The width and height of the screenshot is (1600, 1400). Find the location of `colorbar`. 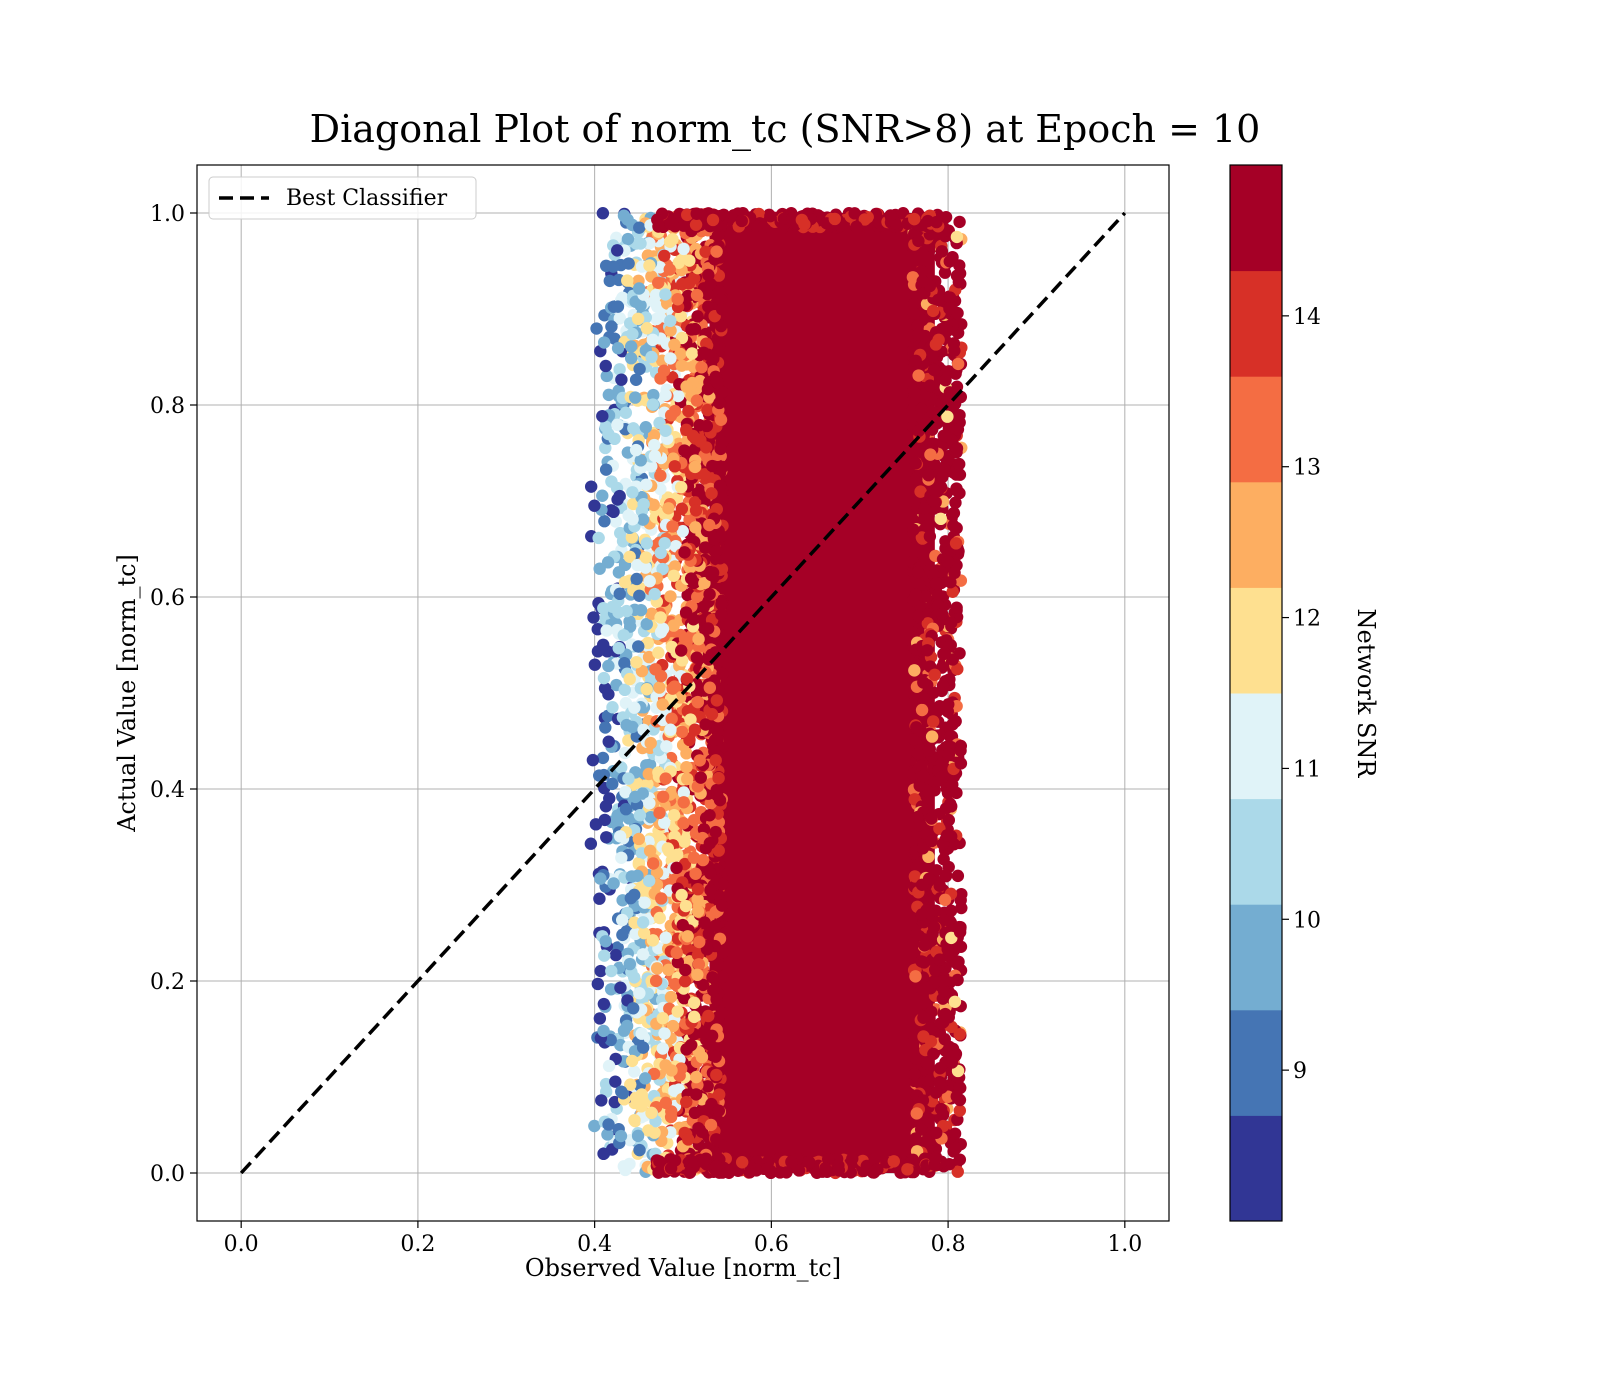

colorbar is located at coordinates (1256, 693).